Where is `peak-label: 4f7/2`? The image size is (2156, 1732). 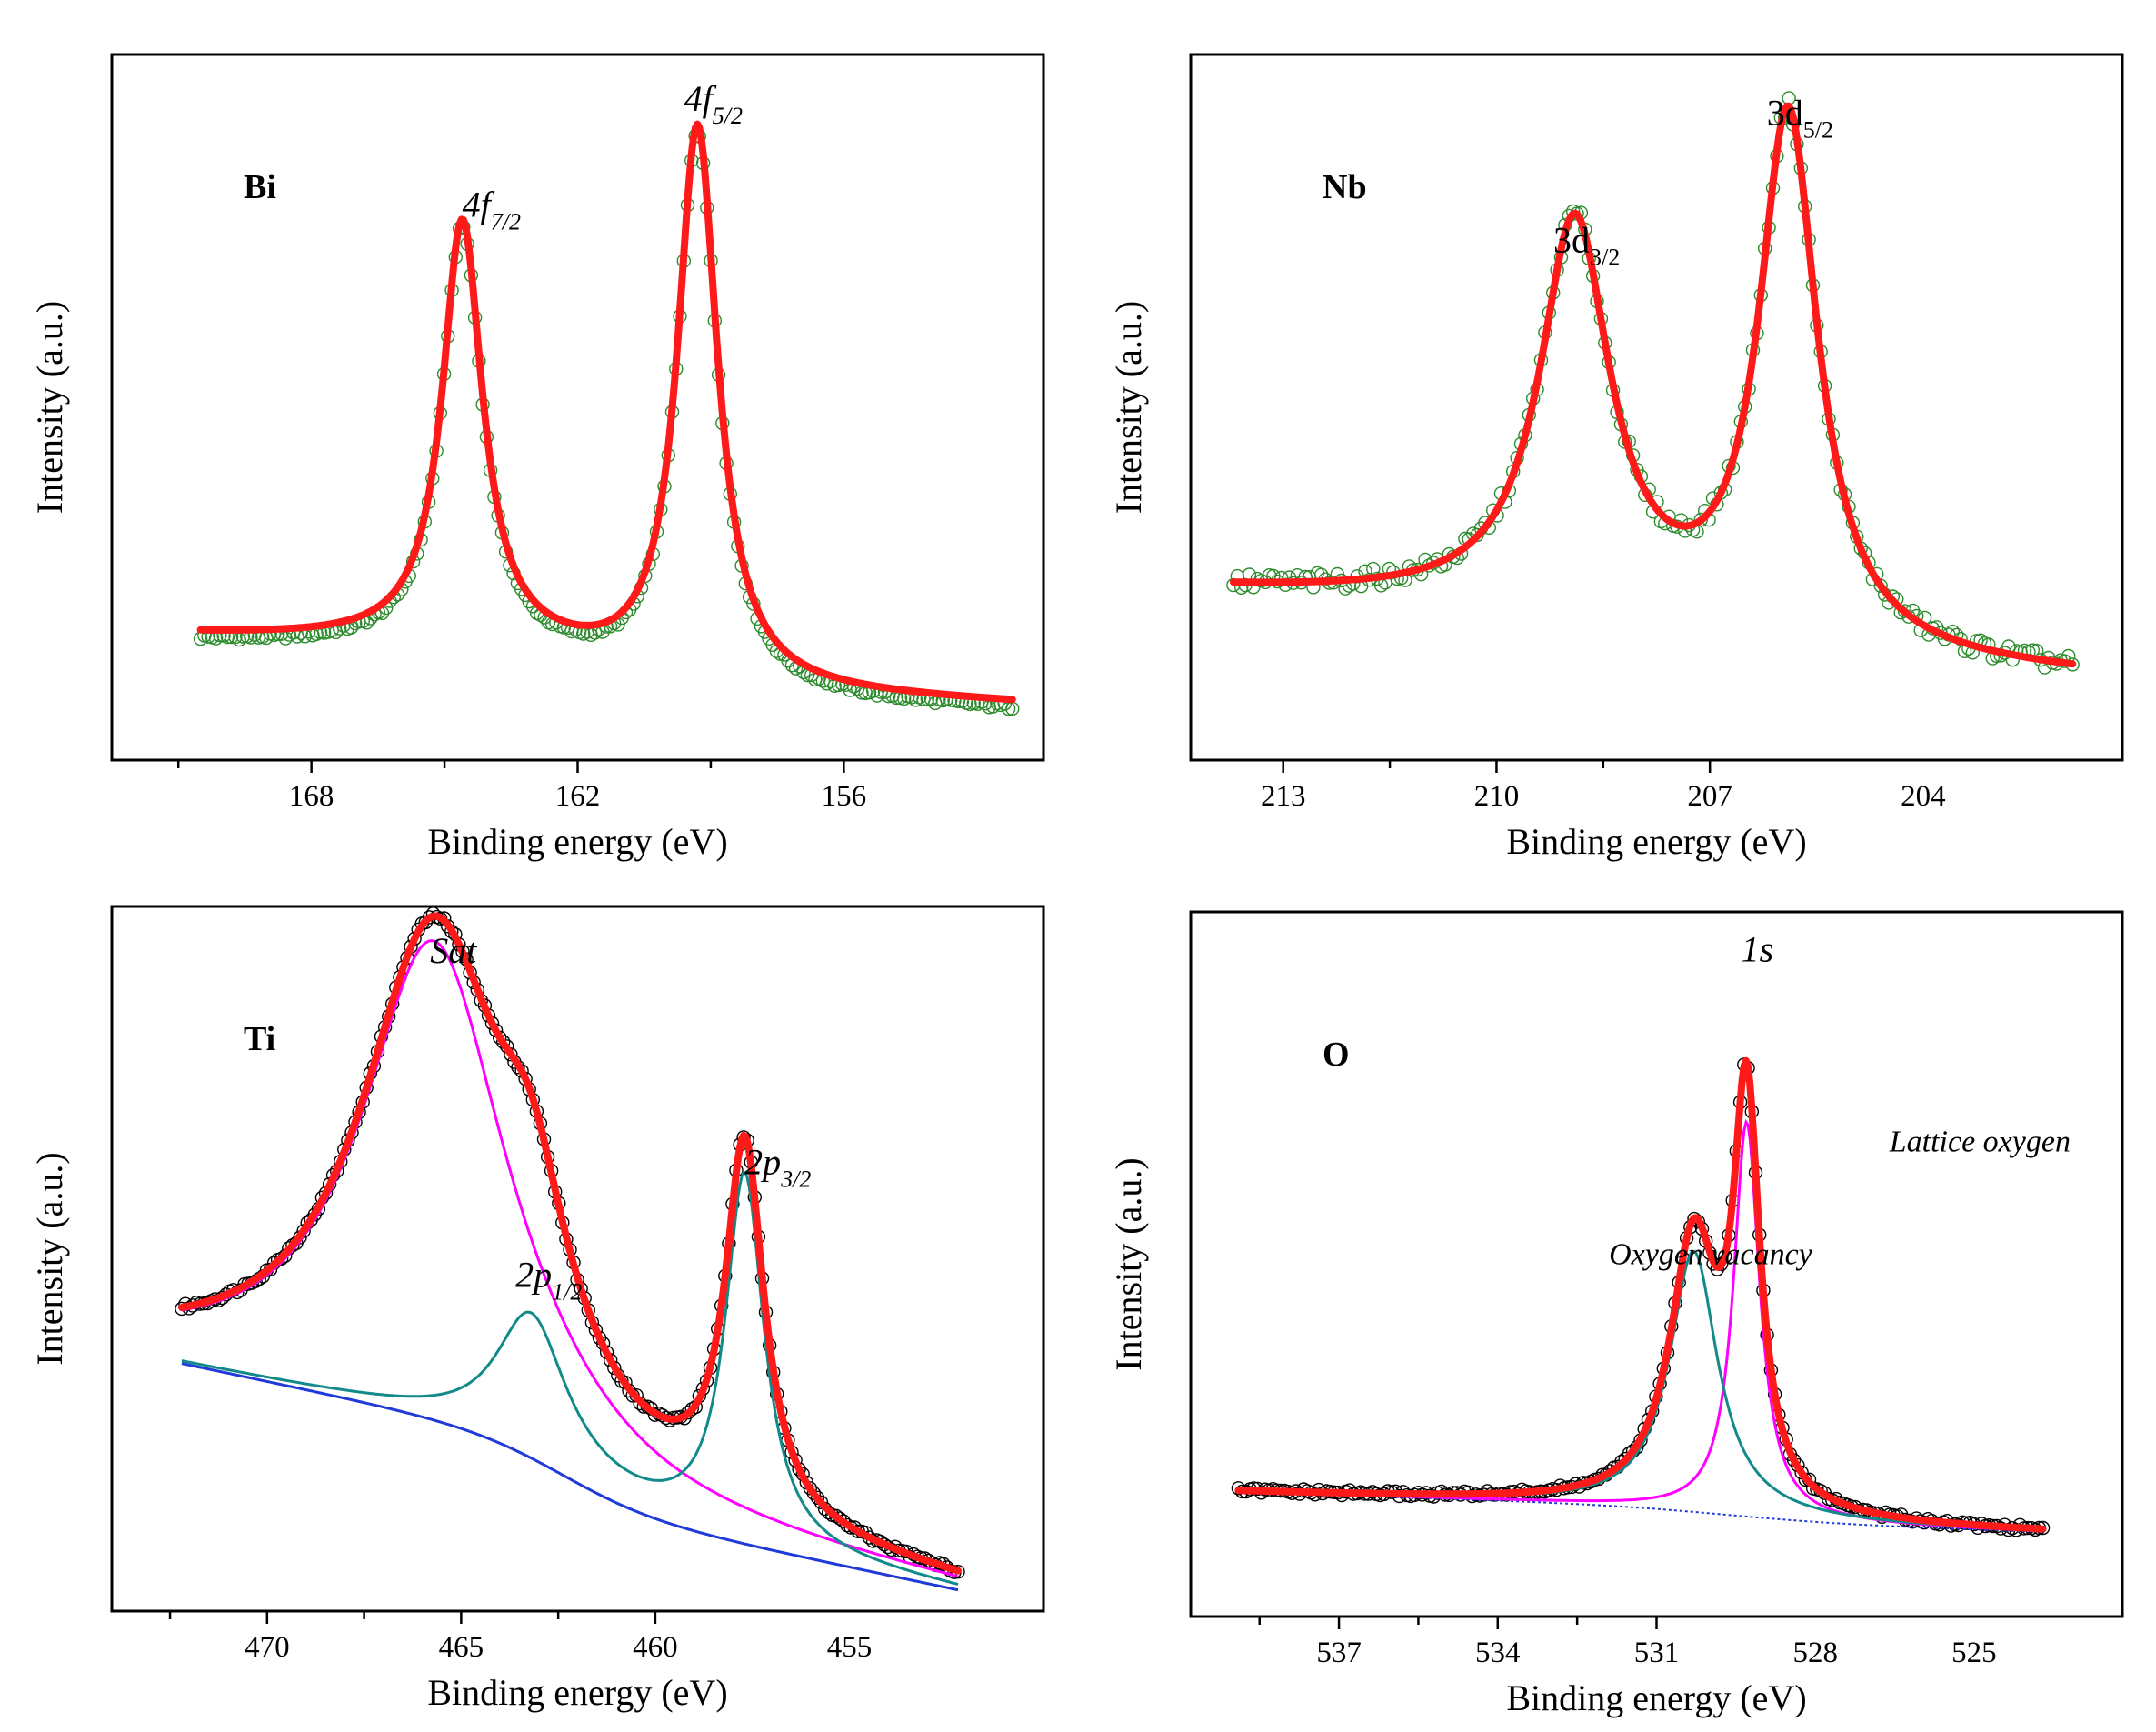
peak-label: 4f7/2 is located at coordinates (492, 209).